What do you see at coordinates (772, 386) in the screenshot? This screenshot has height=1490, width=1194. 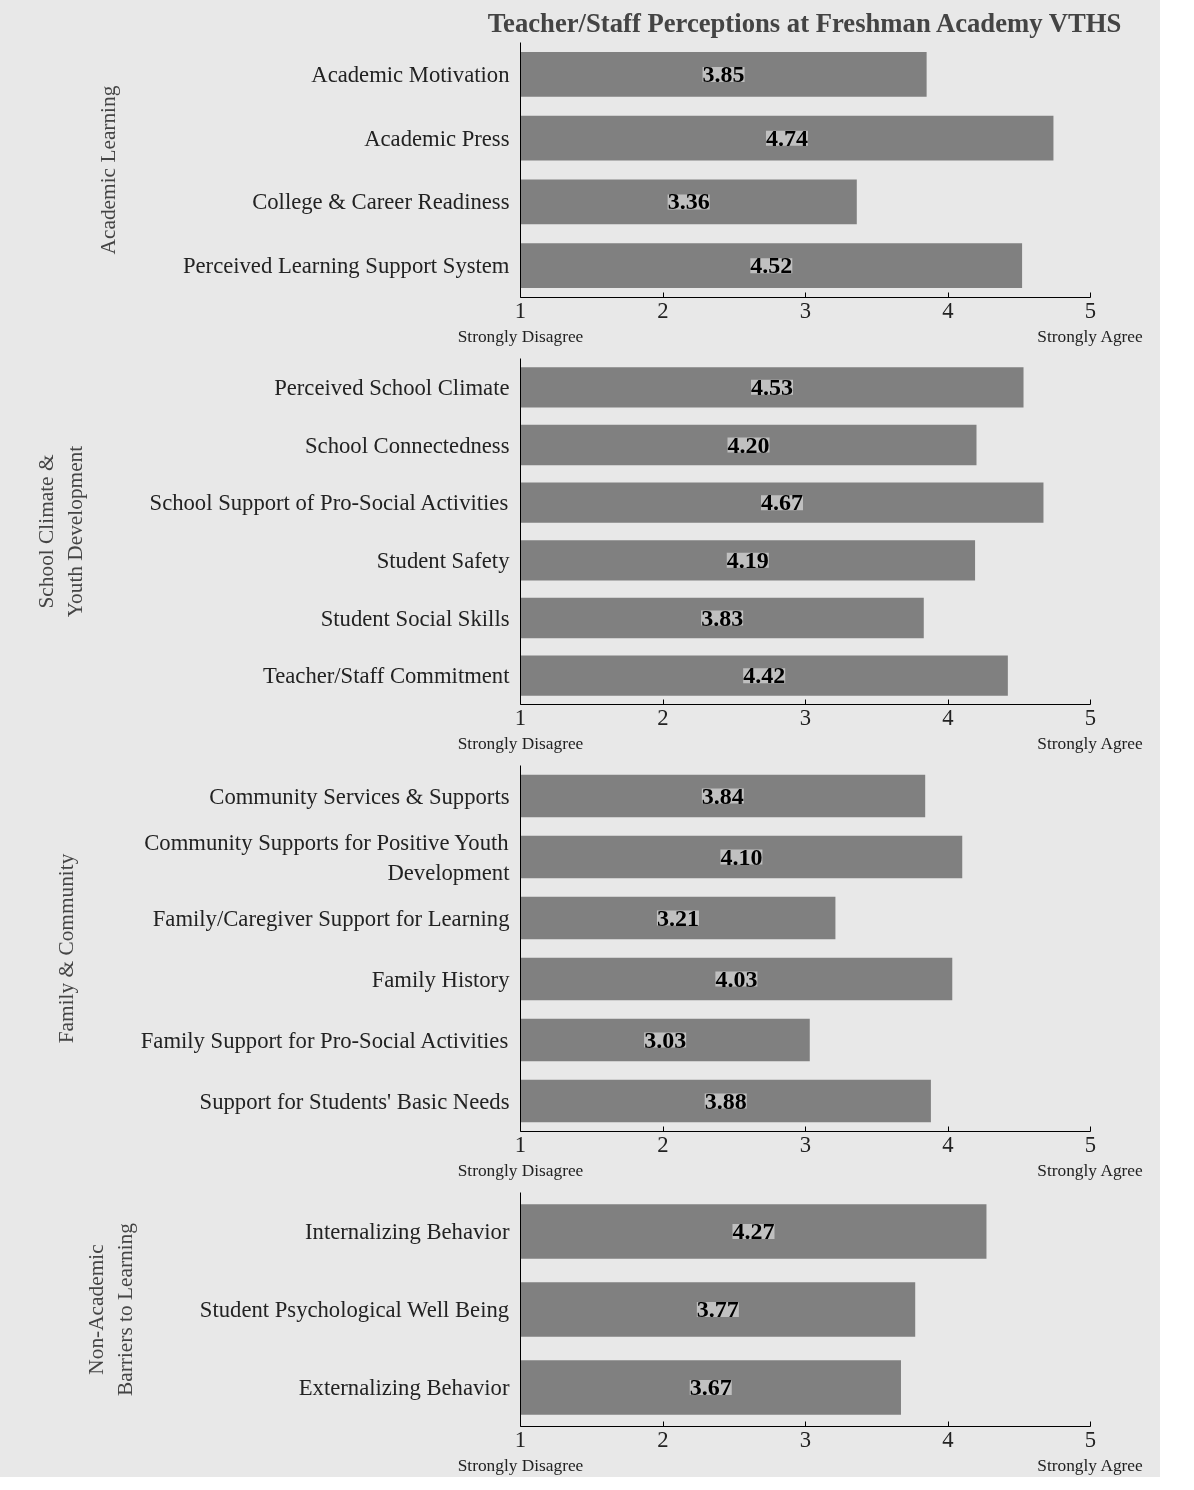 I see `data-label: 4.53` at bounding box center [772, 386].